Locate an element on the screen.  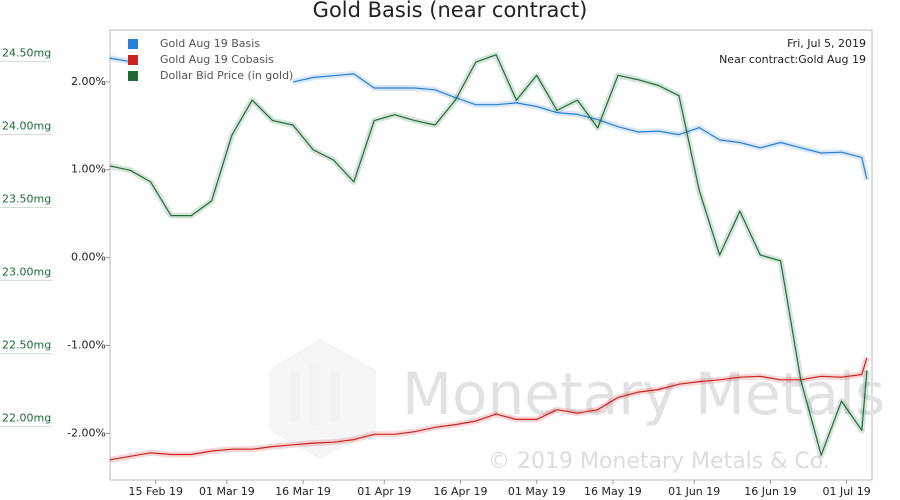
y2-tick-label: 24.50mg is located at coordinates (26, 52).